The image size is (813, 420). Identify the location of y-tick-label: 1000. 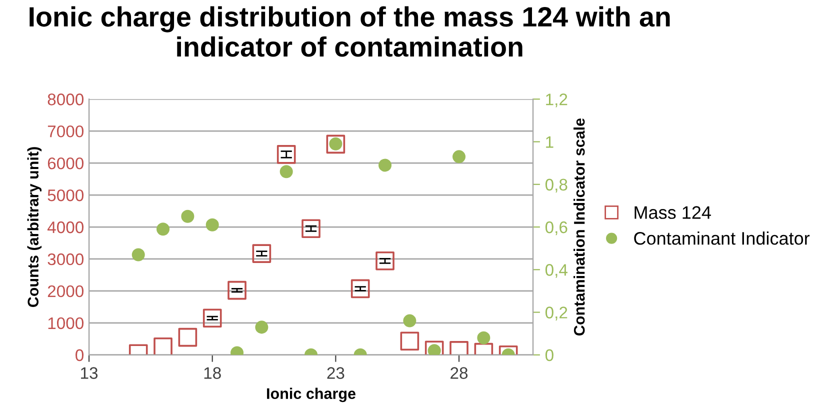
(66, 323).